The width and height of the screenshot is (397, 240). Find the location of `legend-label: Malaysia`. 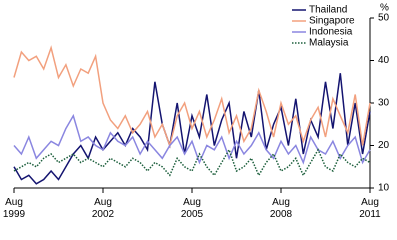

legend-label: Malaysia is located at coordinates (329, 43).